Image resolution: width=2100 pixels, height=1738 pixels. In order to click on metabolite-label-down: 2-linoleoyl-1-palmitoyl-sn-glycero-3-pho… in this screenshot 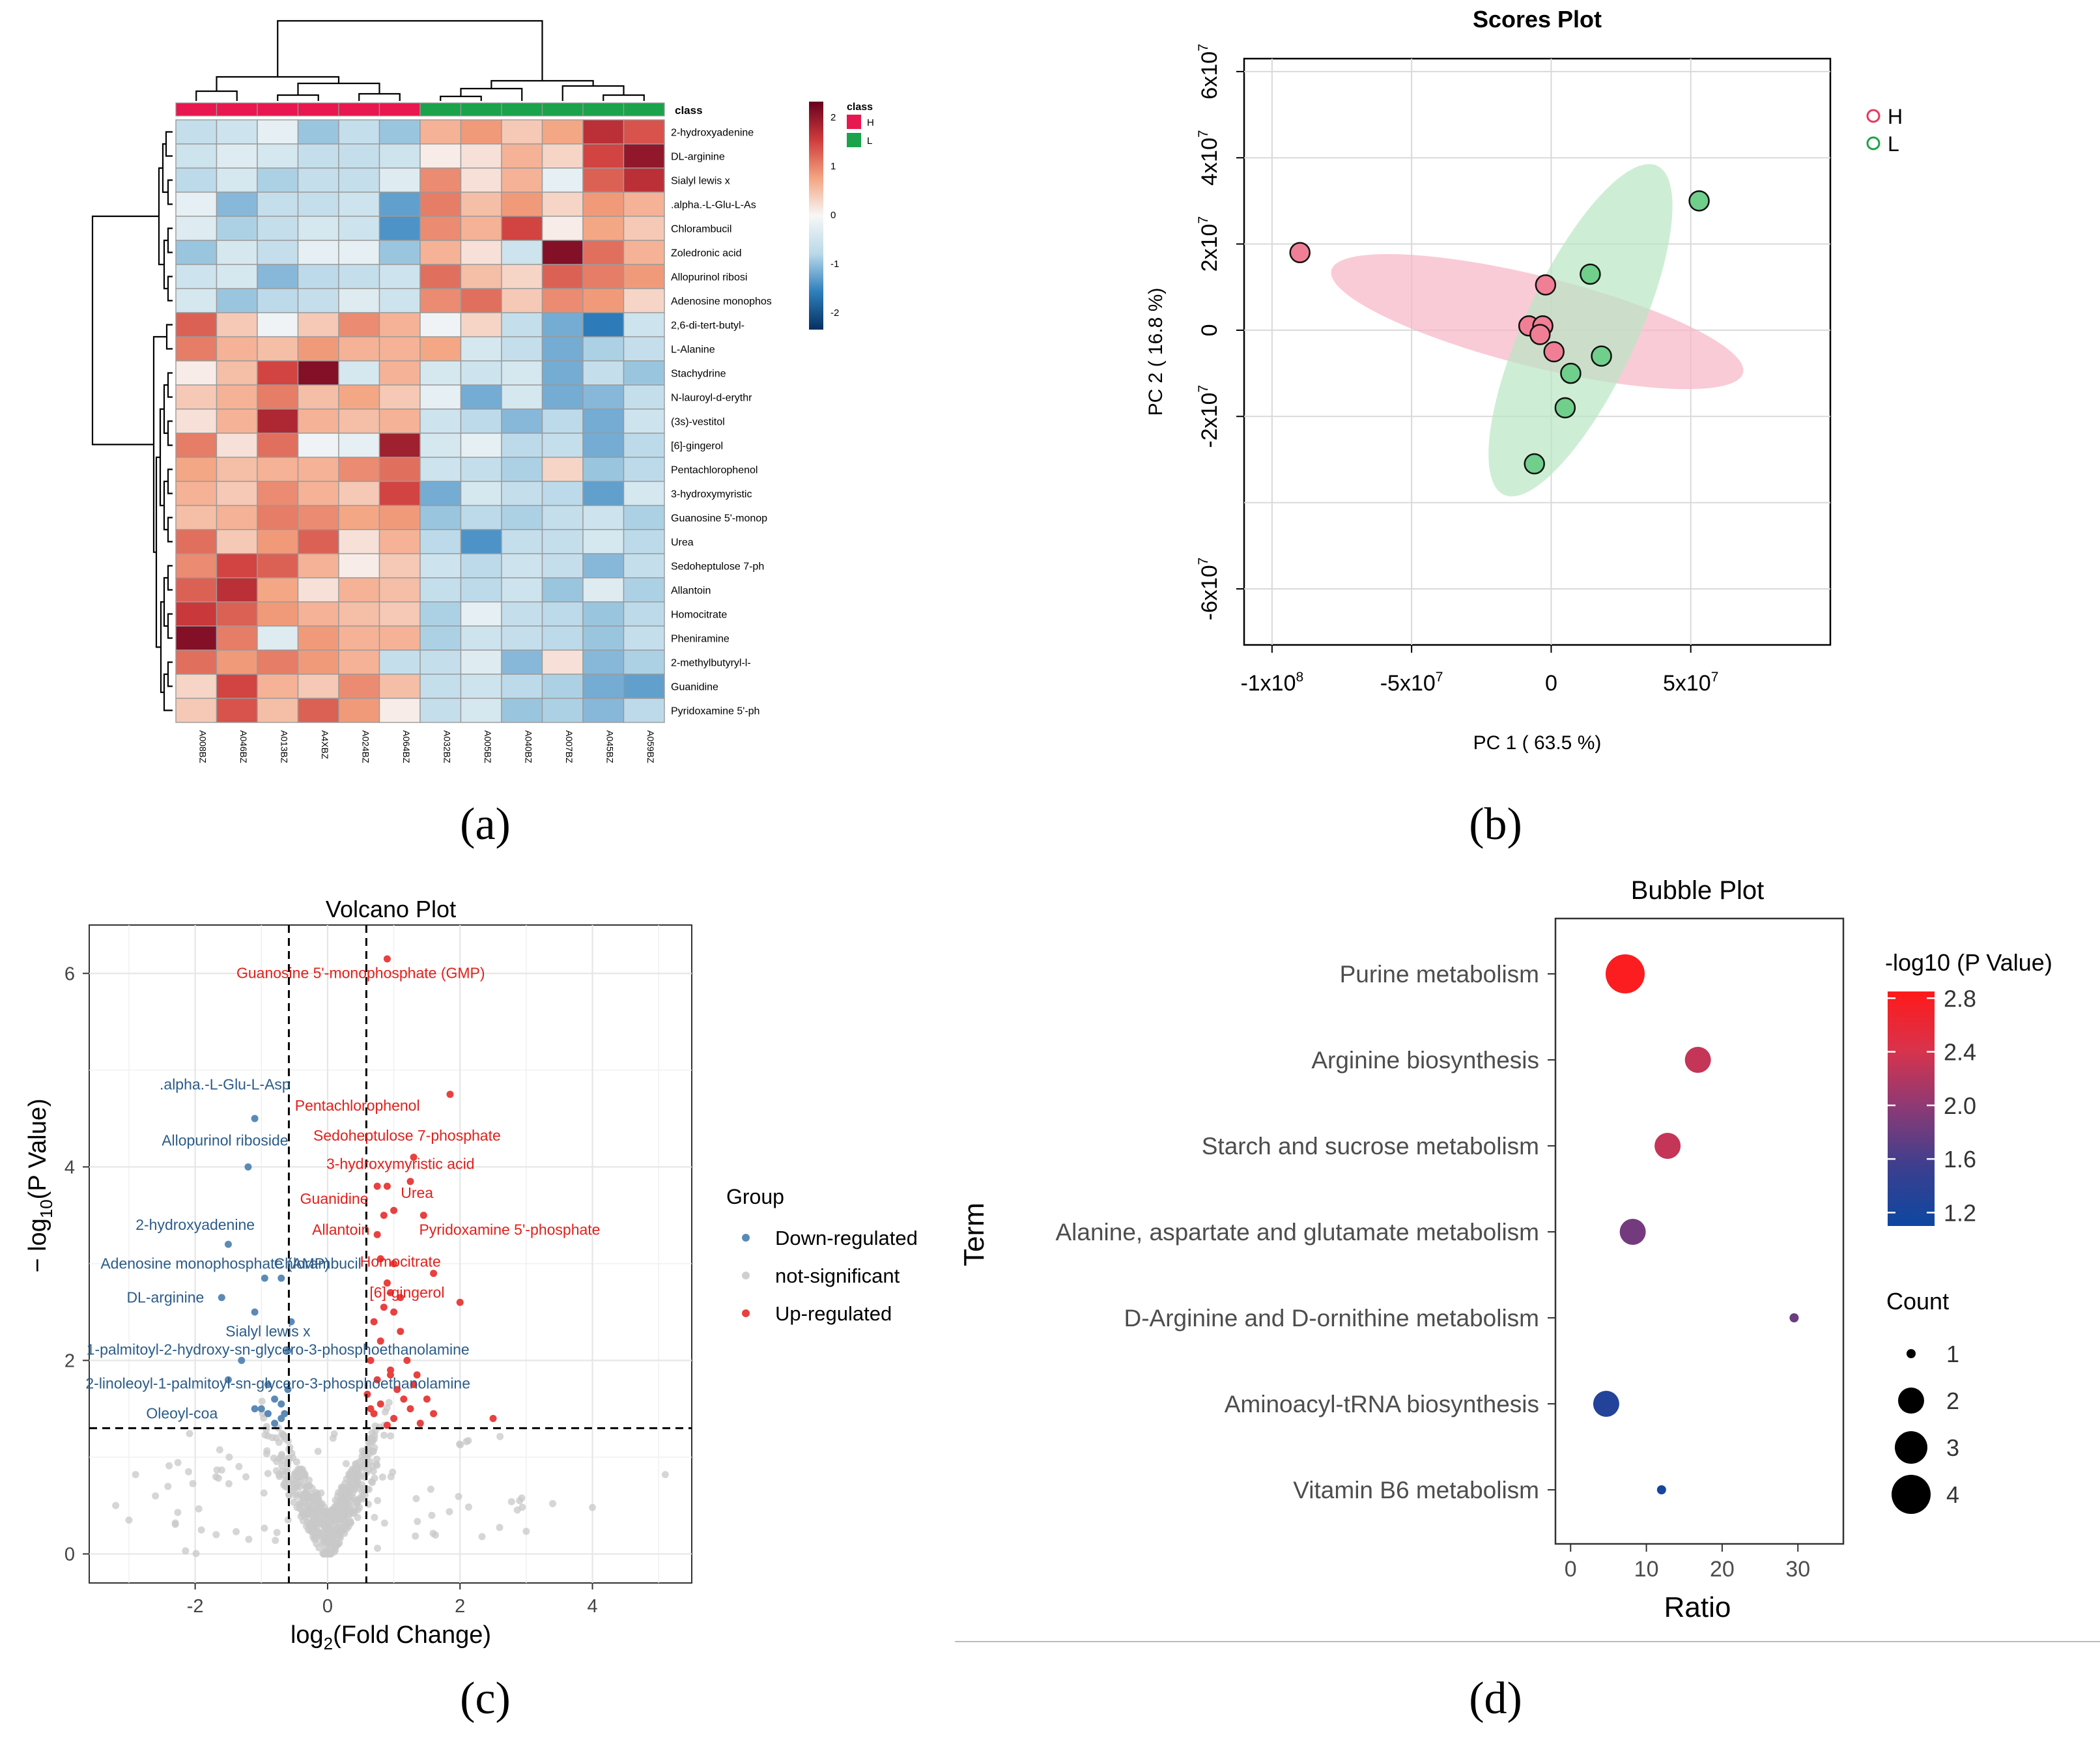, I will do `click(277, 1383)`.